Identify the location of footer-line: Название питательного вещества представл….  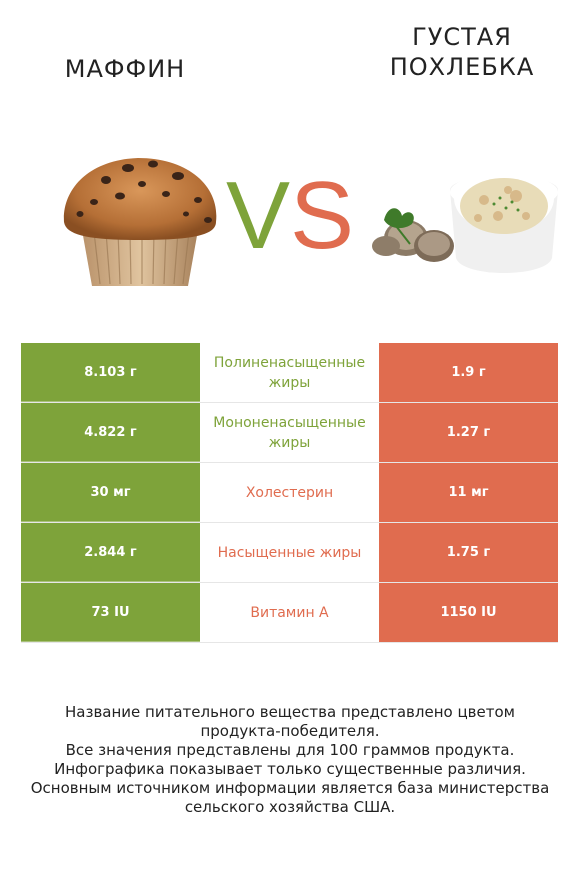
(290, 712).